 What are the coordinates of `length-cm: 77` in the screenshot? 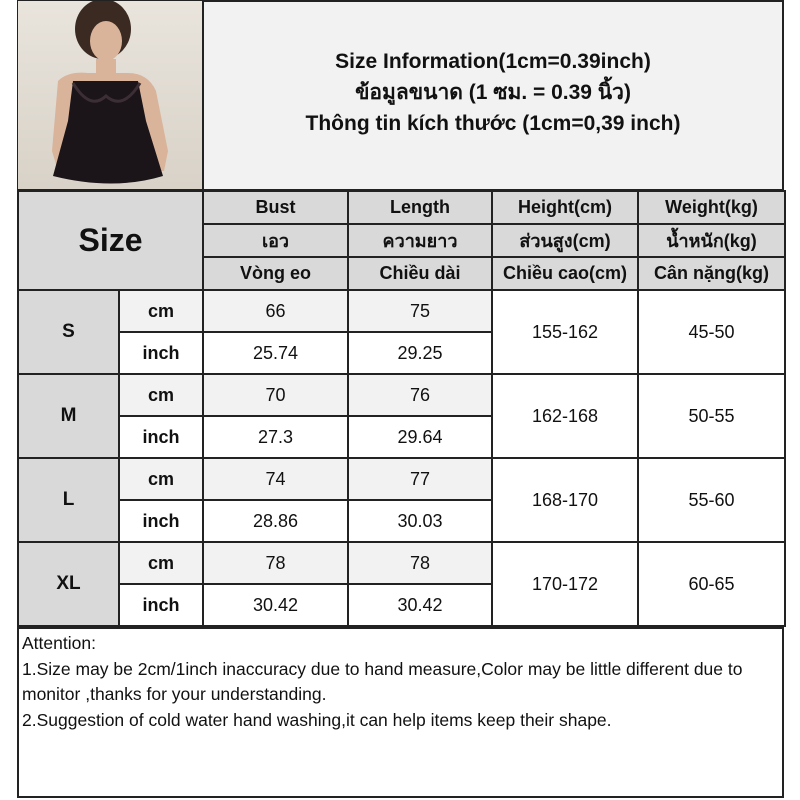 It's located at (420, 479).